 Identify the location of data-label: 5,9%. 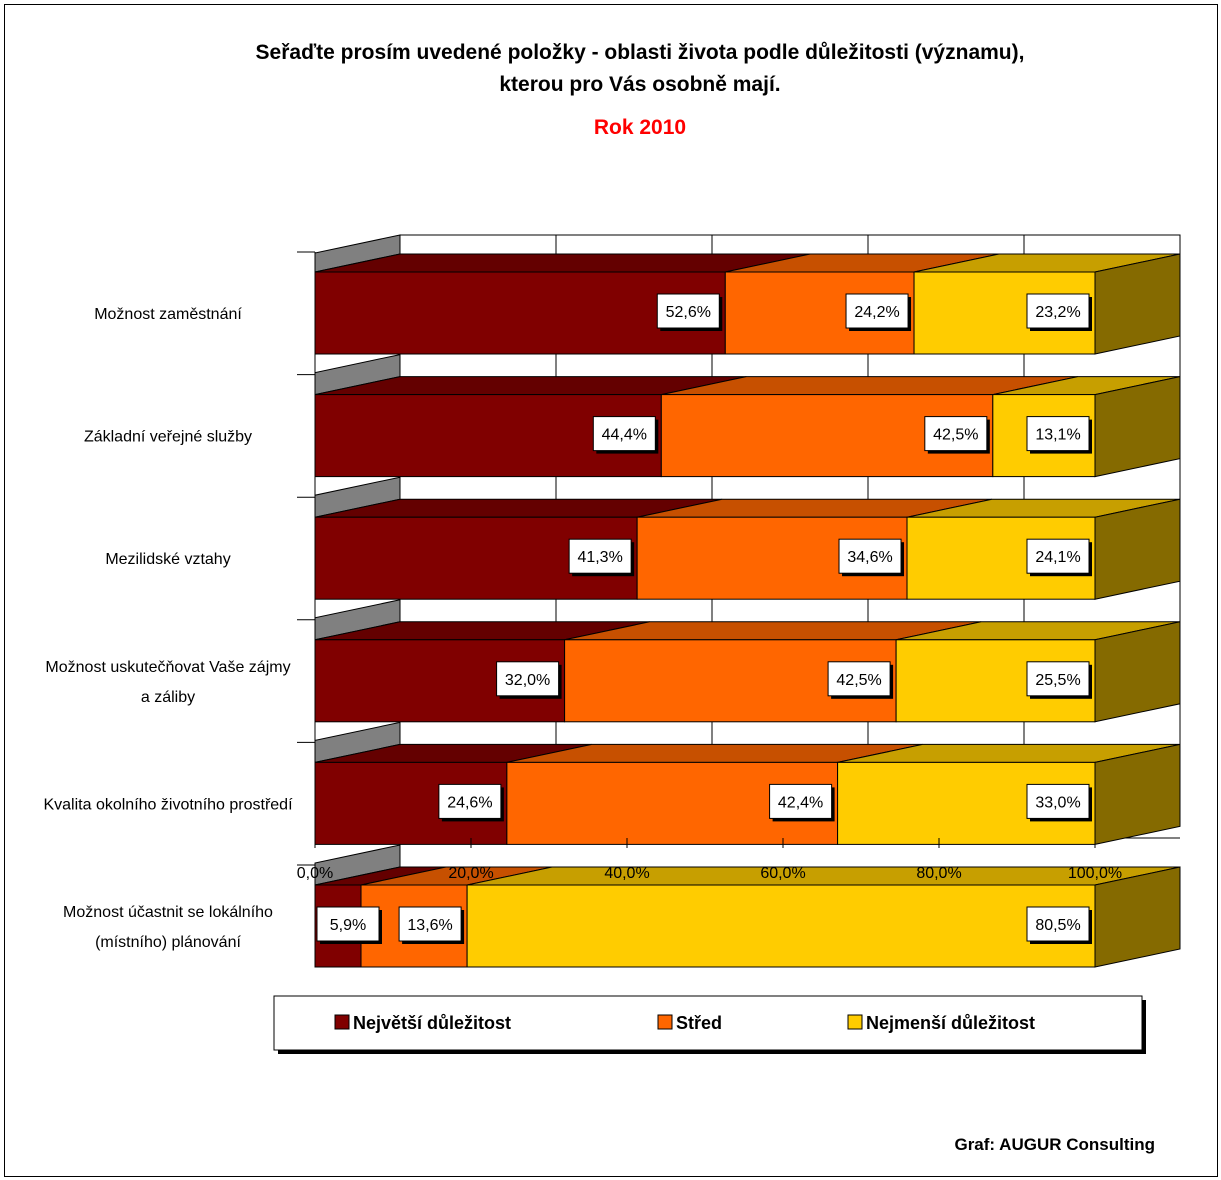
(348, 925).